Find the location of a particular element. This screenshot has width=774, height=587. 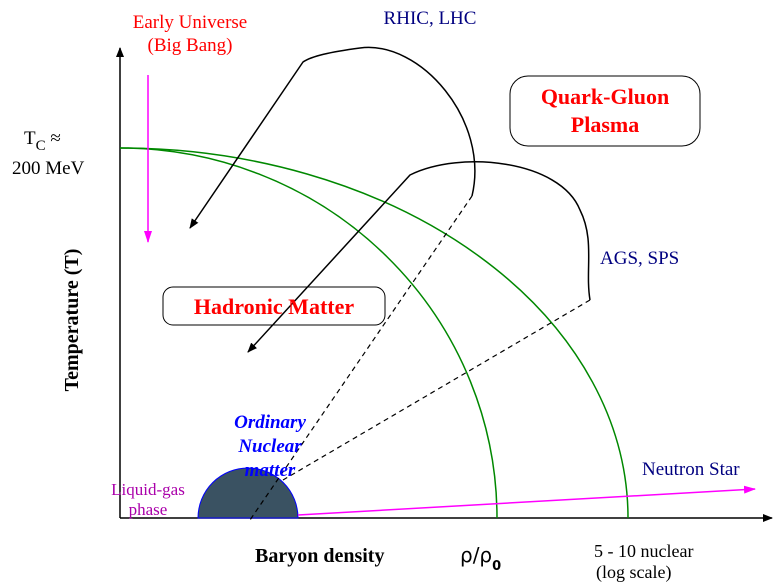

hadronic-box is located at coordinates (274, 306).